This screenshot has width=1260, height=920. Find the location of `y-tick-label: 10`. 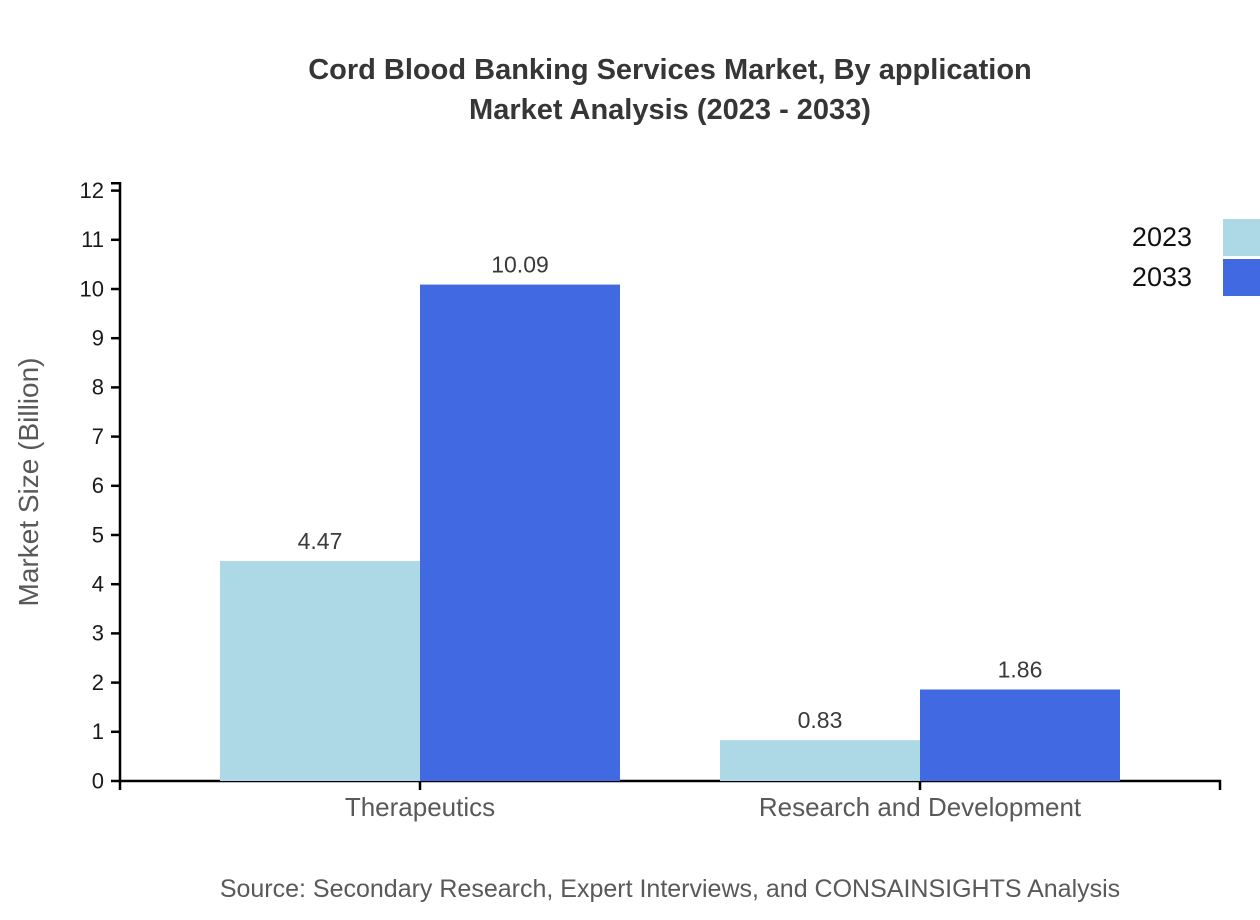

y-tick-label: 10 is located at coordinates (92, 288).